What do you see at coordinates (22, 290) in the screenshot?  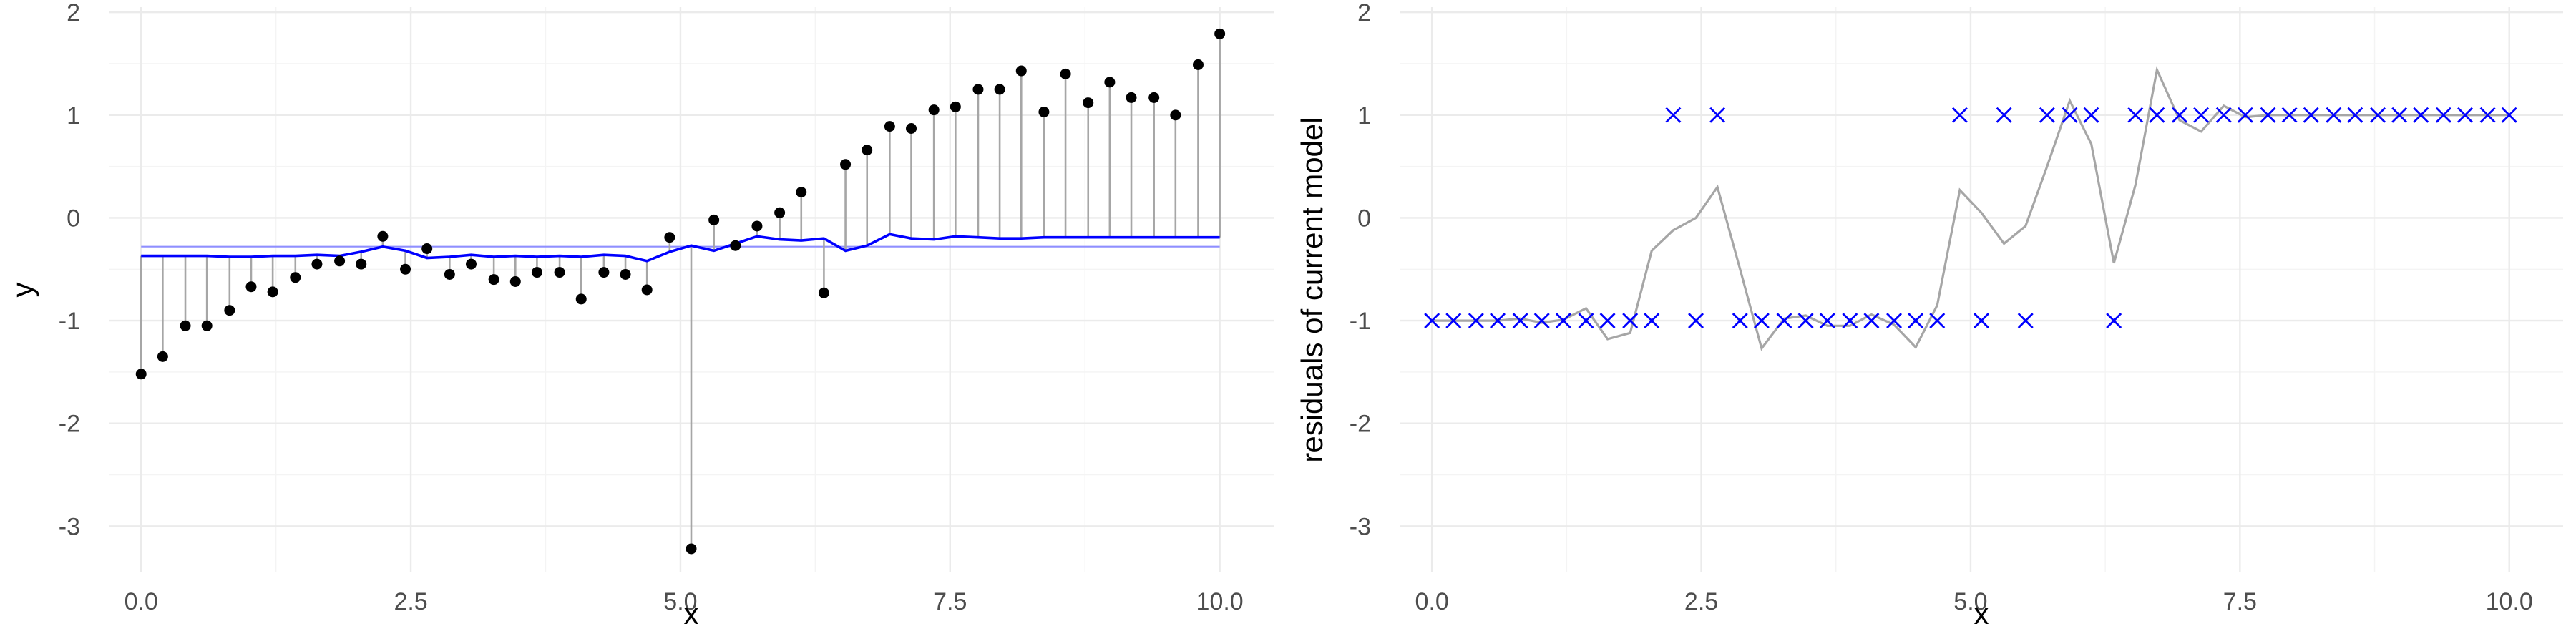 I see `y-axis-label: y` at bounding box center [22, 290].